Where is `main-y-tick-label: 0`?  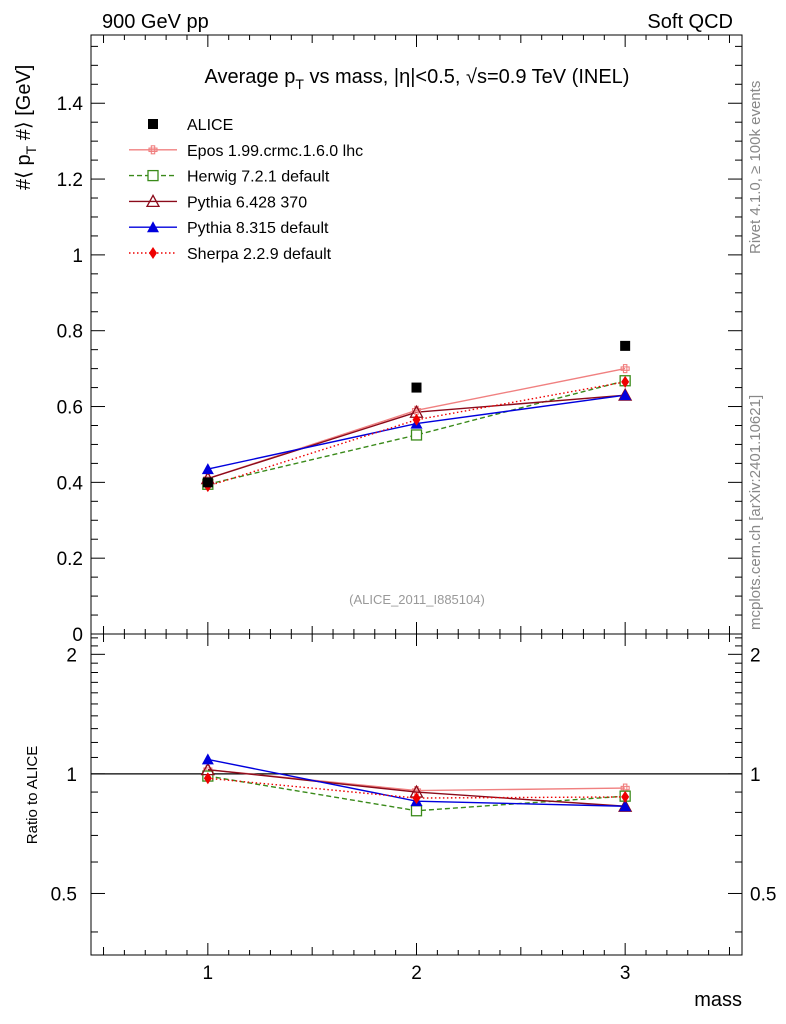 main-y-tick-label: 0 is located at coordinates (77, 635).